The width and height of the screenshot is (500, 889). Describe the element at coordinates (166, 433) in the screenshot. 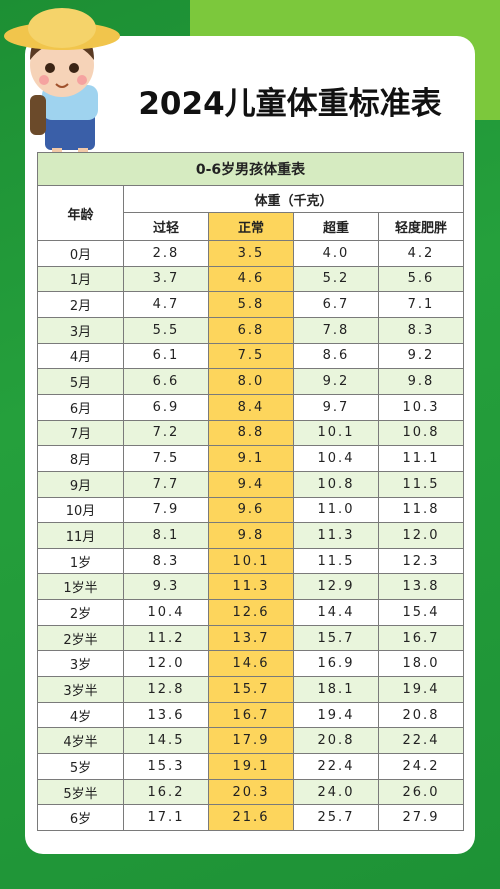

I see `value-cell: 7.2` at that location.